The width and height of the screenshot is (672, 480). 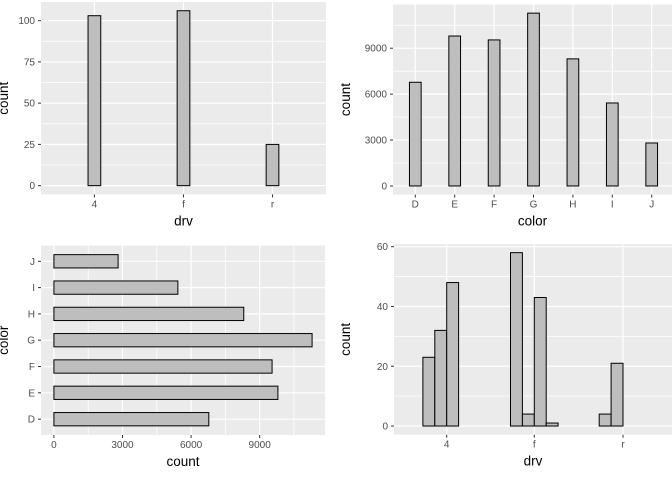 I want to click on x-axis-title: color, so click(x=533, y=221).